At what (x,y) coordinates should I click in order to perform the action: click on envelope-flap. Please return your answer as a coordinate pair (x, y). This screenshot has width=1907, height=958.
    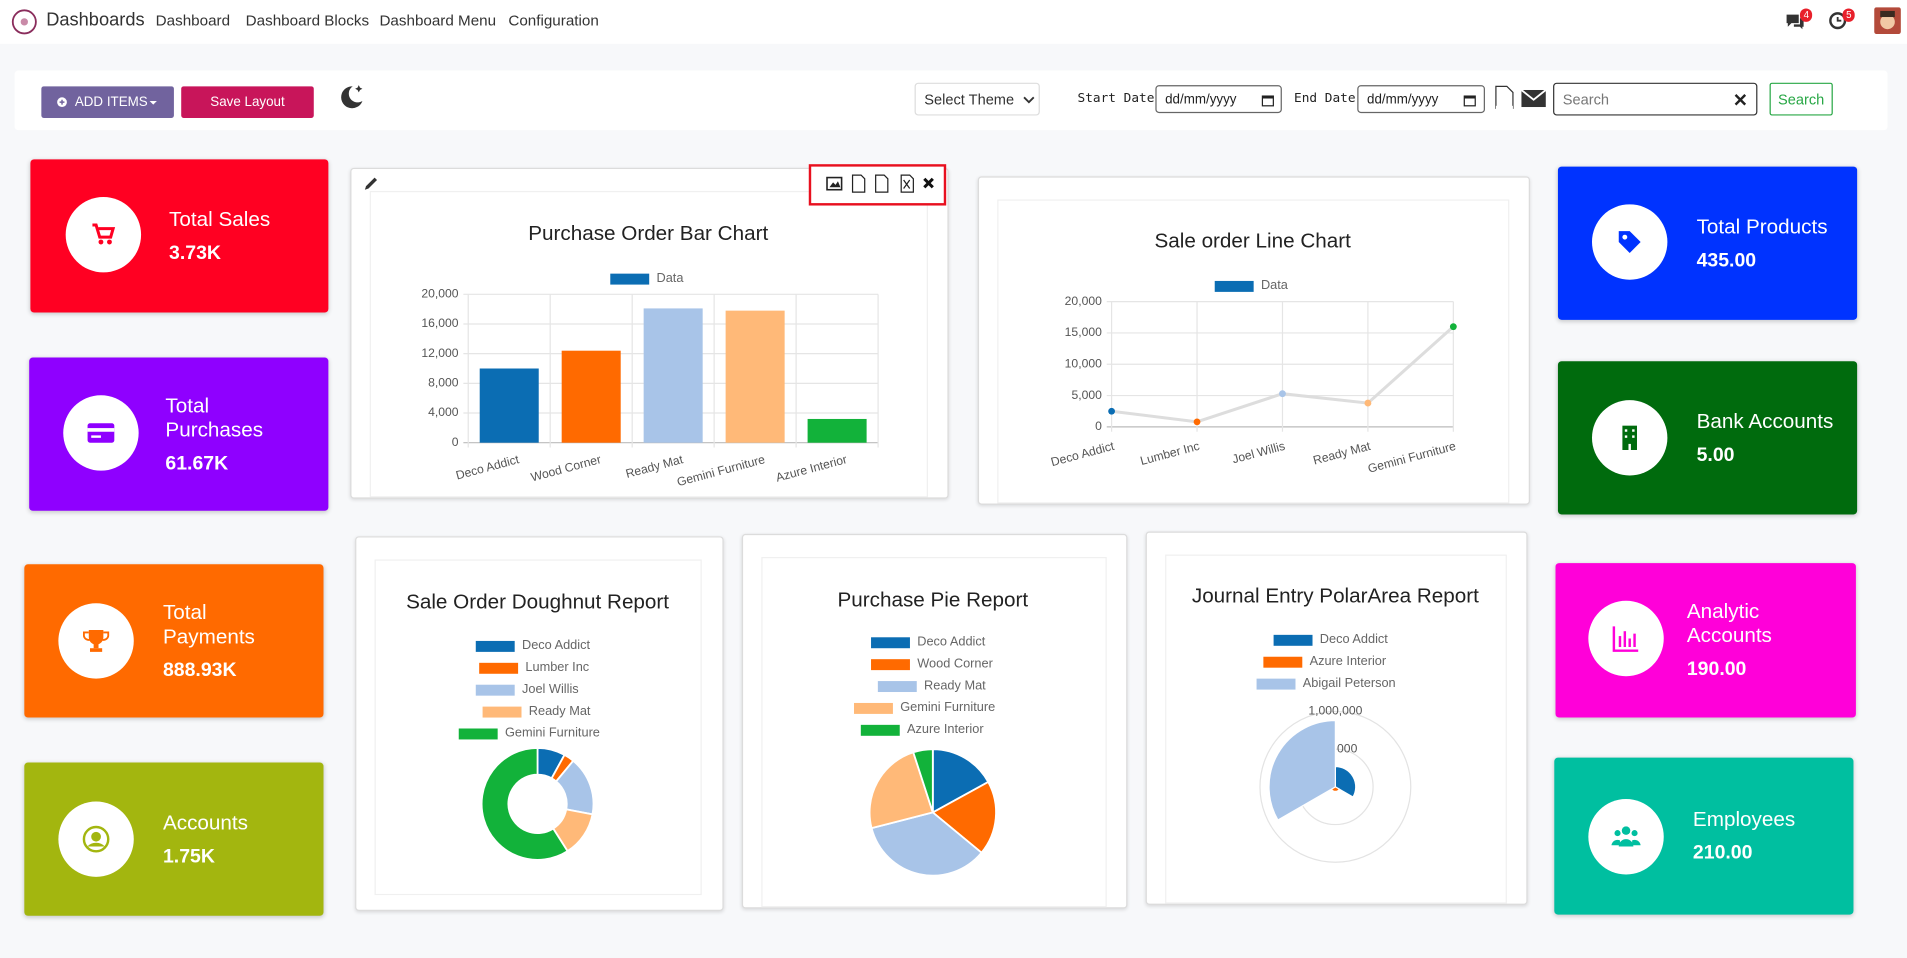
    Looking at the image, I should click on (1533, 95).